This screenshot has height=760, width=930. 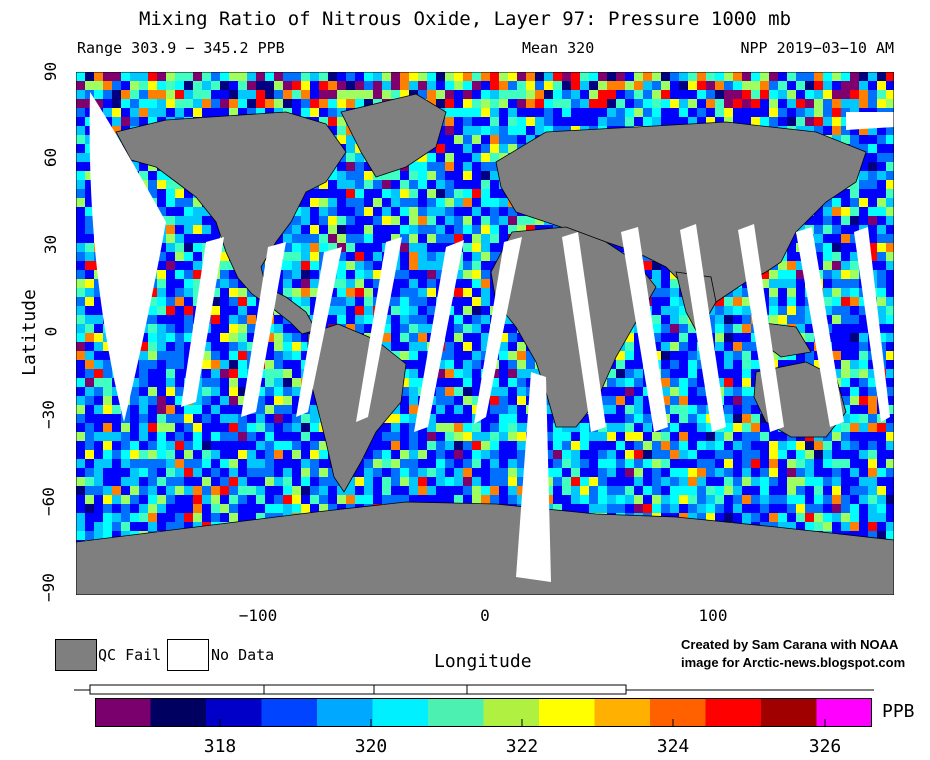 What do you see at coordinates (76, 655) in the screenshot?
I see `qc-fail-swatch` at bounding box center [76, 655].